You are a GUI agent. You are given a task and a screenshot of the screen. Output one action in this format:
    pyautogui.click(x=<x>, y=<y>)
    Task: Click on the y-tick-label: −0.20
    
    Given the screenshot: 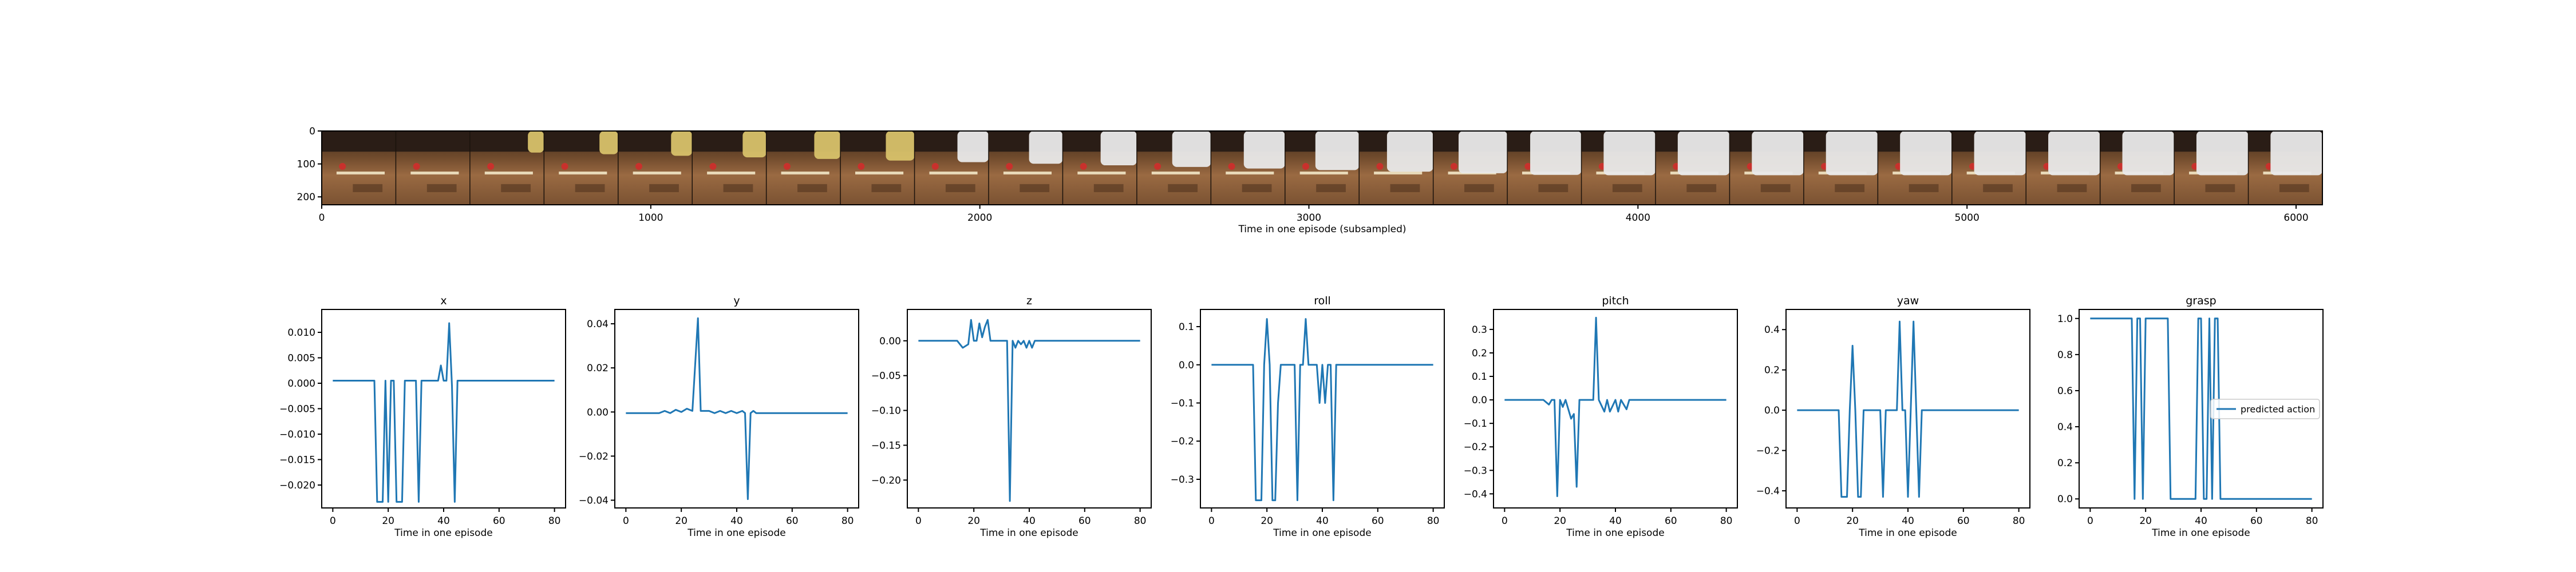 What is the action you would take?
    pyautogui.click(x=886, y=480)
    